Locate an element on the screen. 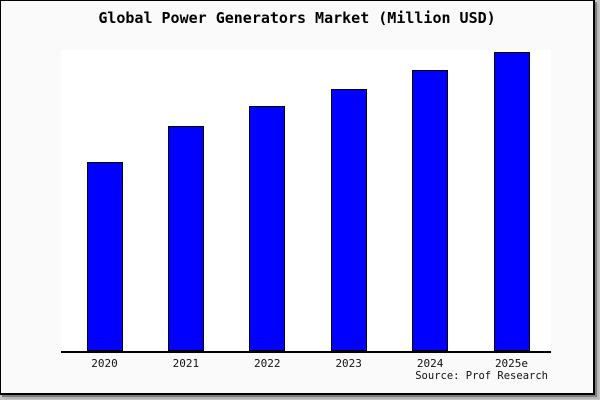 The image size is (600, 400). x-tick-2022: 2022 is located at coordinates (267, 363).